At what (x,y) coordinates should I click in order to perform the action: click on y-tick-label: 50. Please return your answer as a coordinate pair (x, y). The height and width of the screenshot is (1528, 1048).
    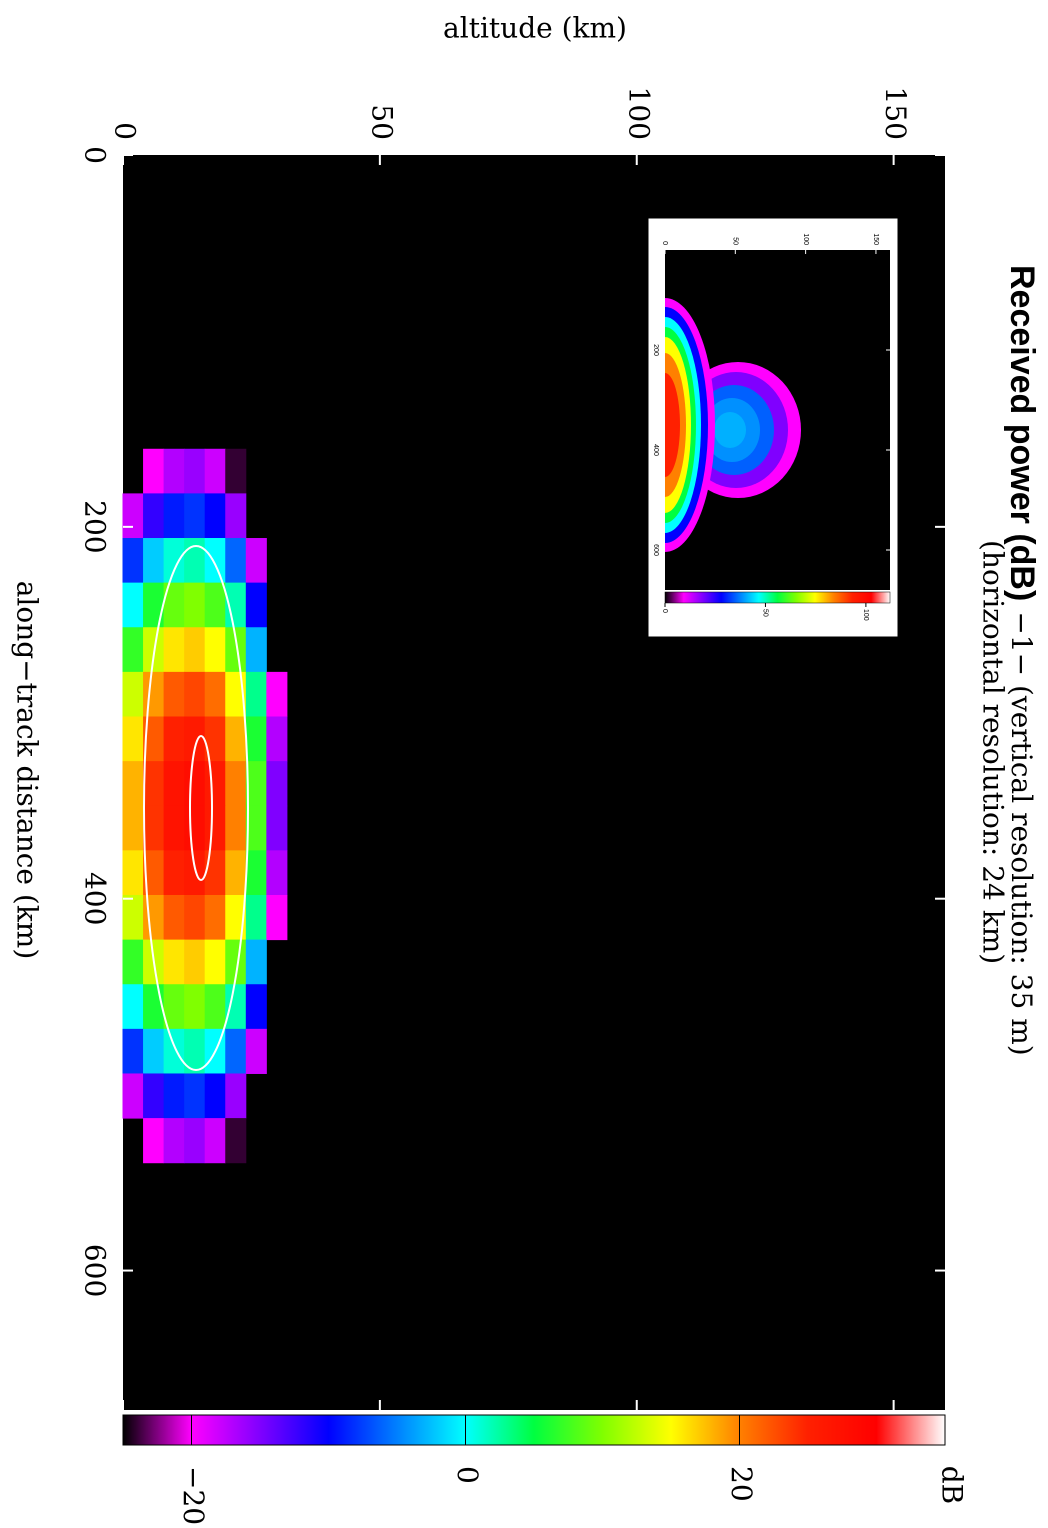
    Looking at the image, I should click on (381, 122).